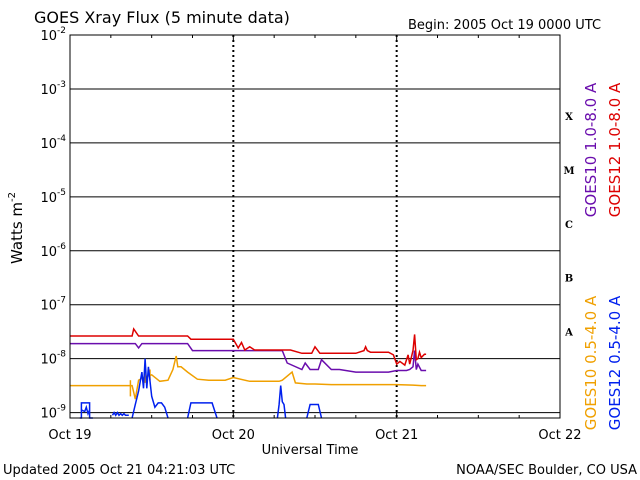  I want to click on x-tick-label-3: Oct 22, so click(559, 435).